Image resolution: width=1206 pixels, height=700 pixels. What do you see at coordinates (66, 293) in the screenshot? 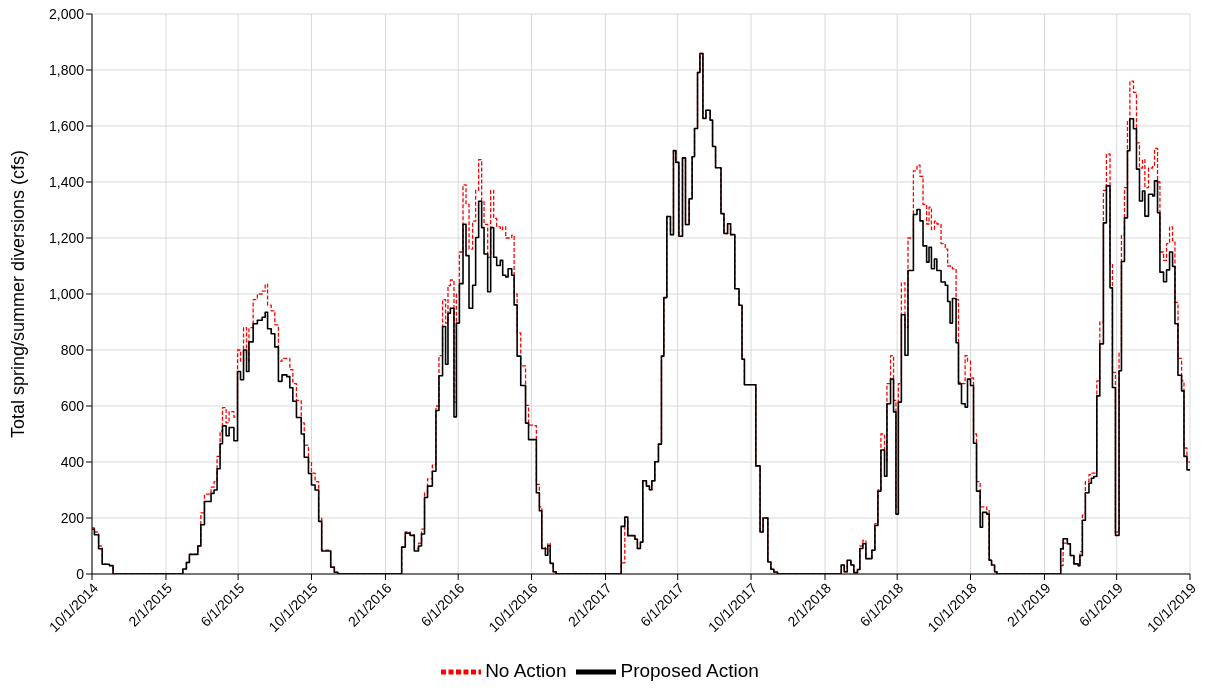
I see `y-tick-label: 1,000` at bounding box center [66, 293].